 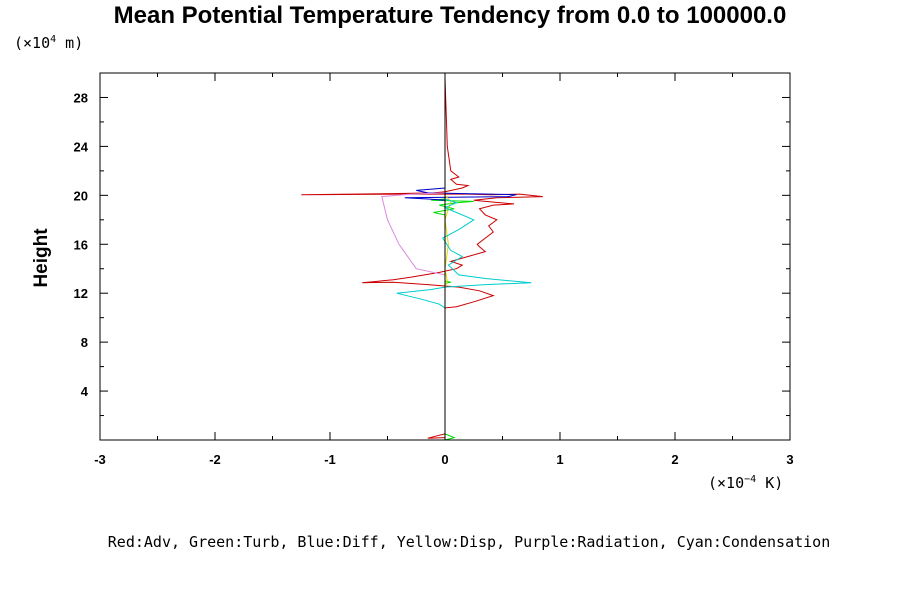 I want to click on y-tick-label: 28, so click(x=81, y=97).